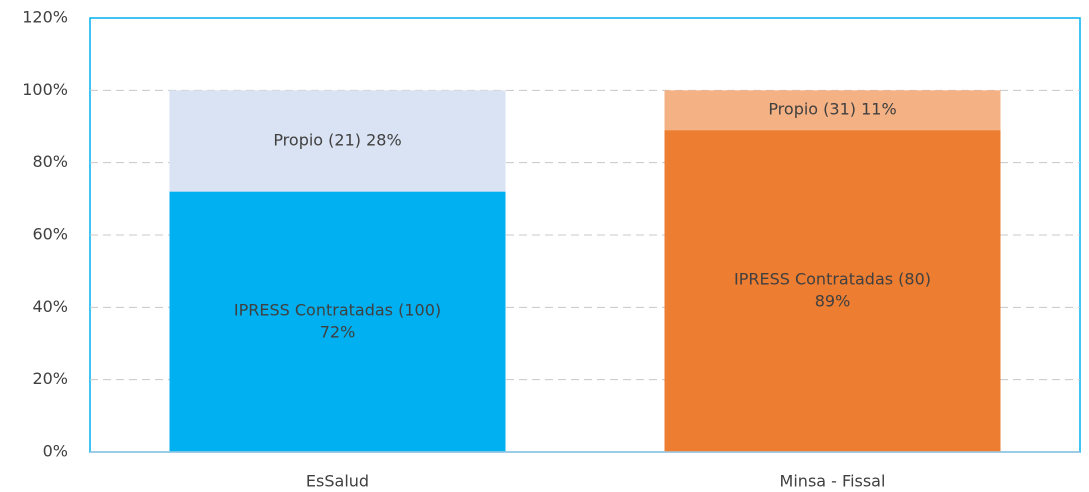  I want to click on y-tick-label: 0%, so click(55, 451).